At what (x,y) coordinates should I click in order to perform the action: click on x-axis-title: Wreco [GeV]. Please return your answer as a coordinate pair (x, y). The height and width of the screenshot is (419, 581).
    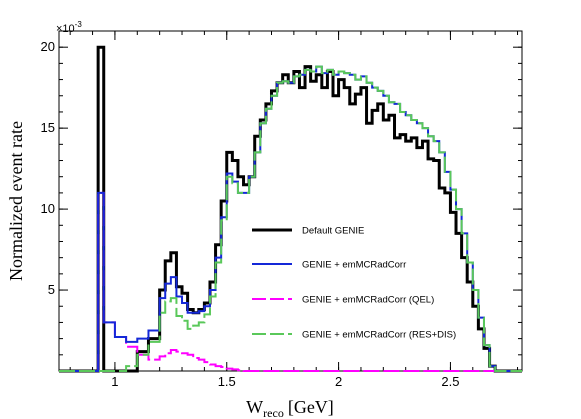
    Looking at the image, I should click on (290, 408).